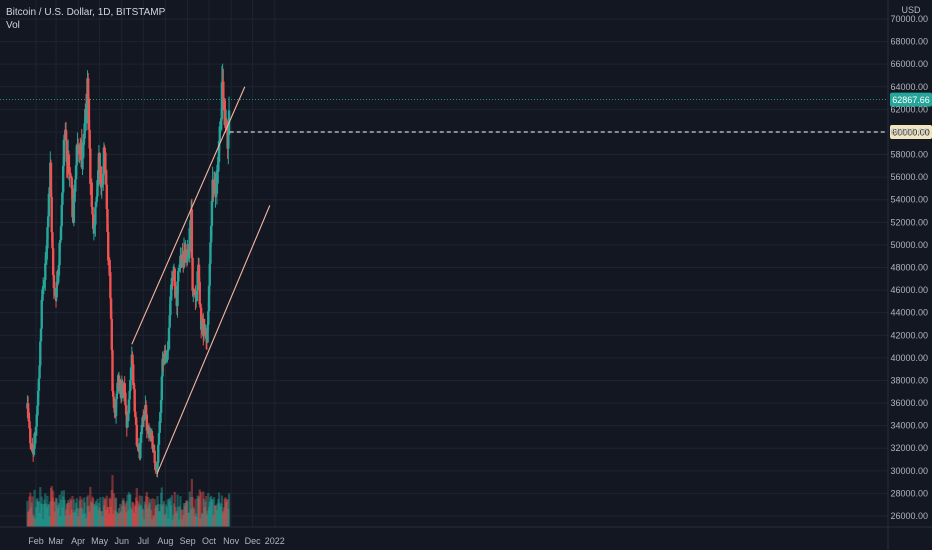 The image size is (932, 550). Describe the element at coordinates (911, 131) in the screenshot. I see `horizontal-level-tag` at that location.